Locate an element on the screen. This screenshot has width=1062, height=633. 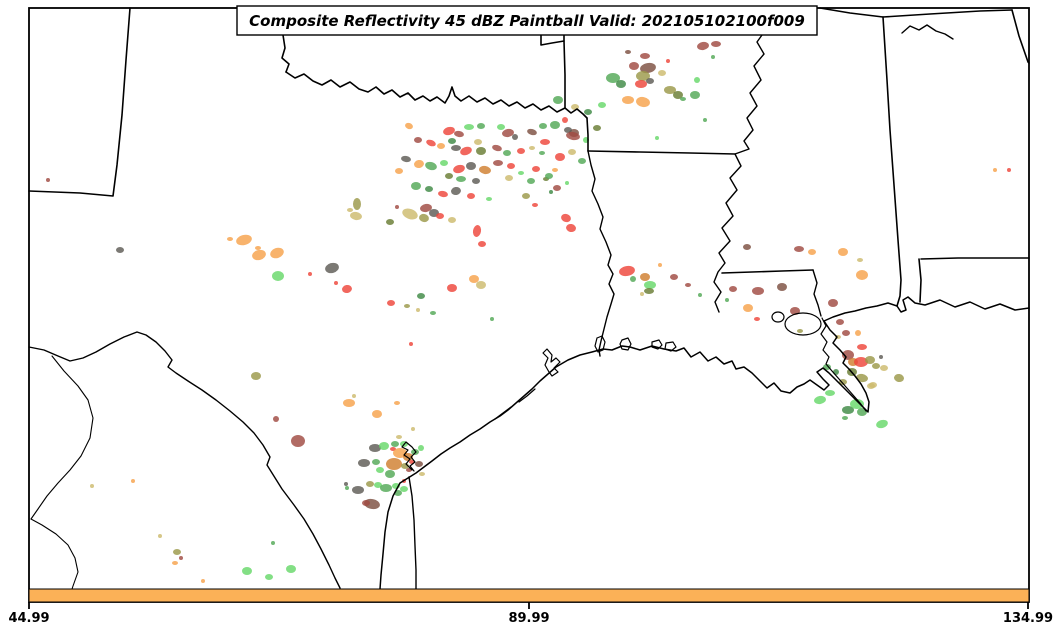
la-ms-border is located at coordinates (767, 271).